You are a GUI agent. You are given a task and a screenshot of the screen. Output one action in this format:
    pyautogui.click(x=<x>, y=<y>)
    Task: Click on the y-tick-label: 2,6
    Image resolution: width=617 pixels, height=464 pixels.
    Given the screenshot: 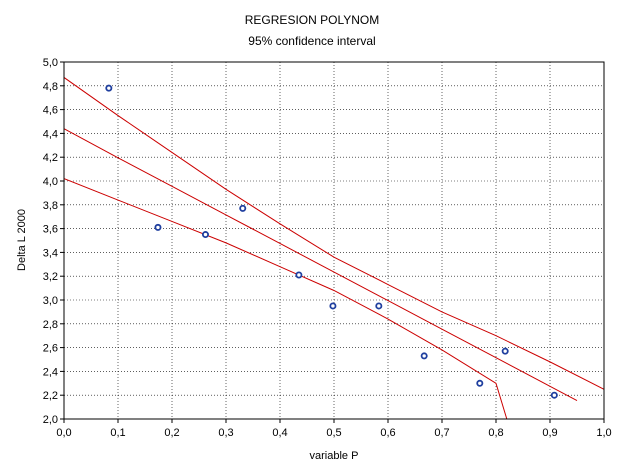 What is the action you would take?
    pyautogui.click(x=50, y=349)
    